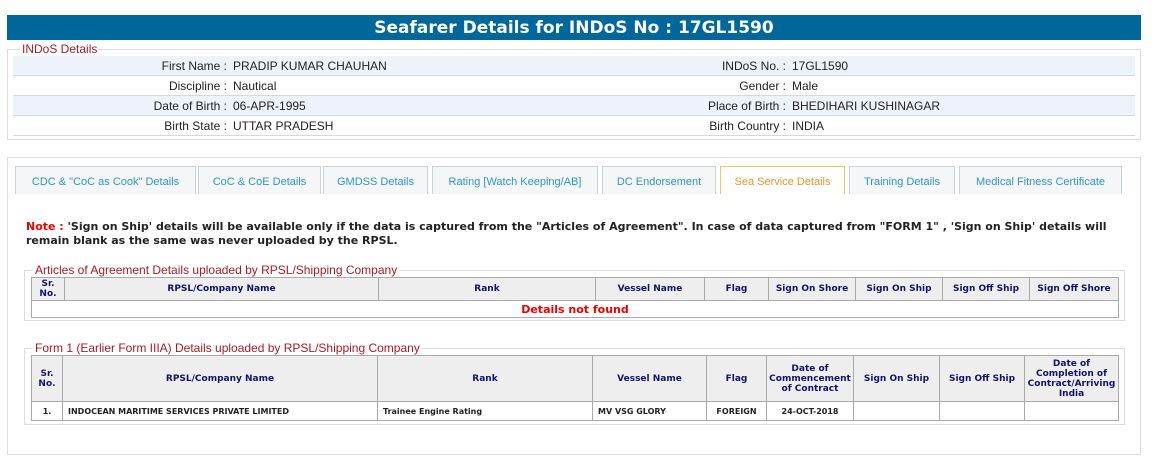 The height and width of the screenshot is (463, 1175). Describe the element at coordinates (45, 226) in the screenshot. I see `note-label: Note :` at that location.